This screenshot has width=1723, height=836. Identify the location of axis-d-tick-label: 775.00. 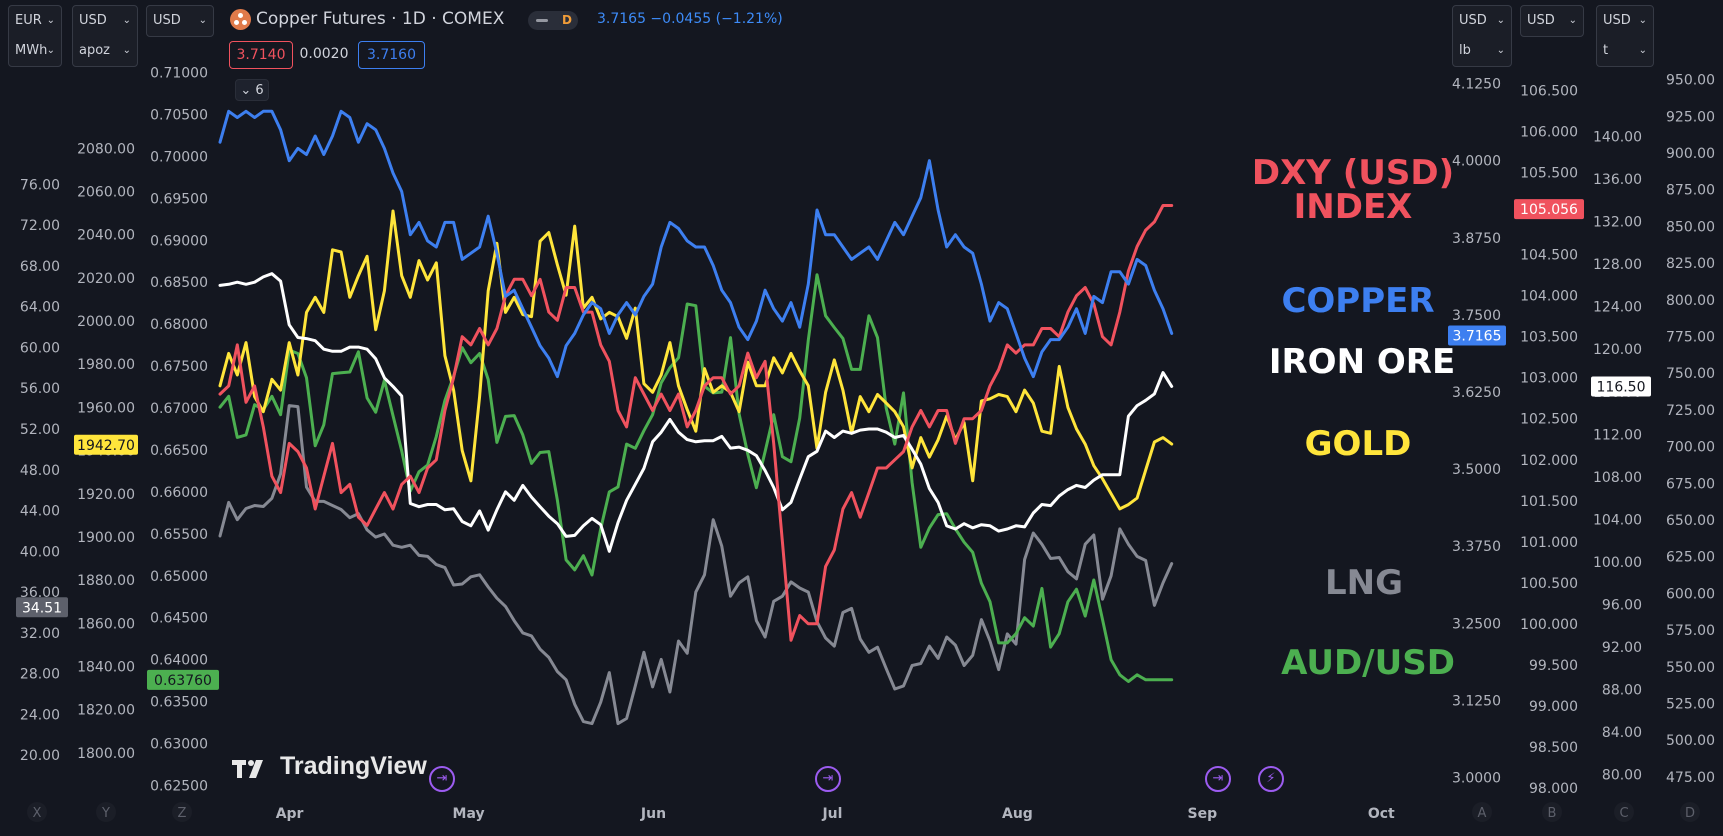
(1690, 338).